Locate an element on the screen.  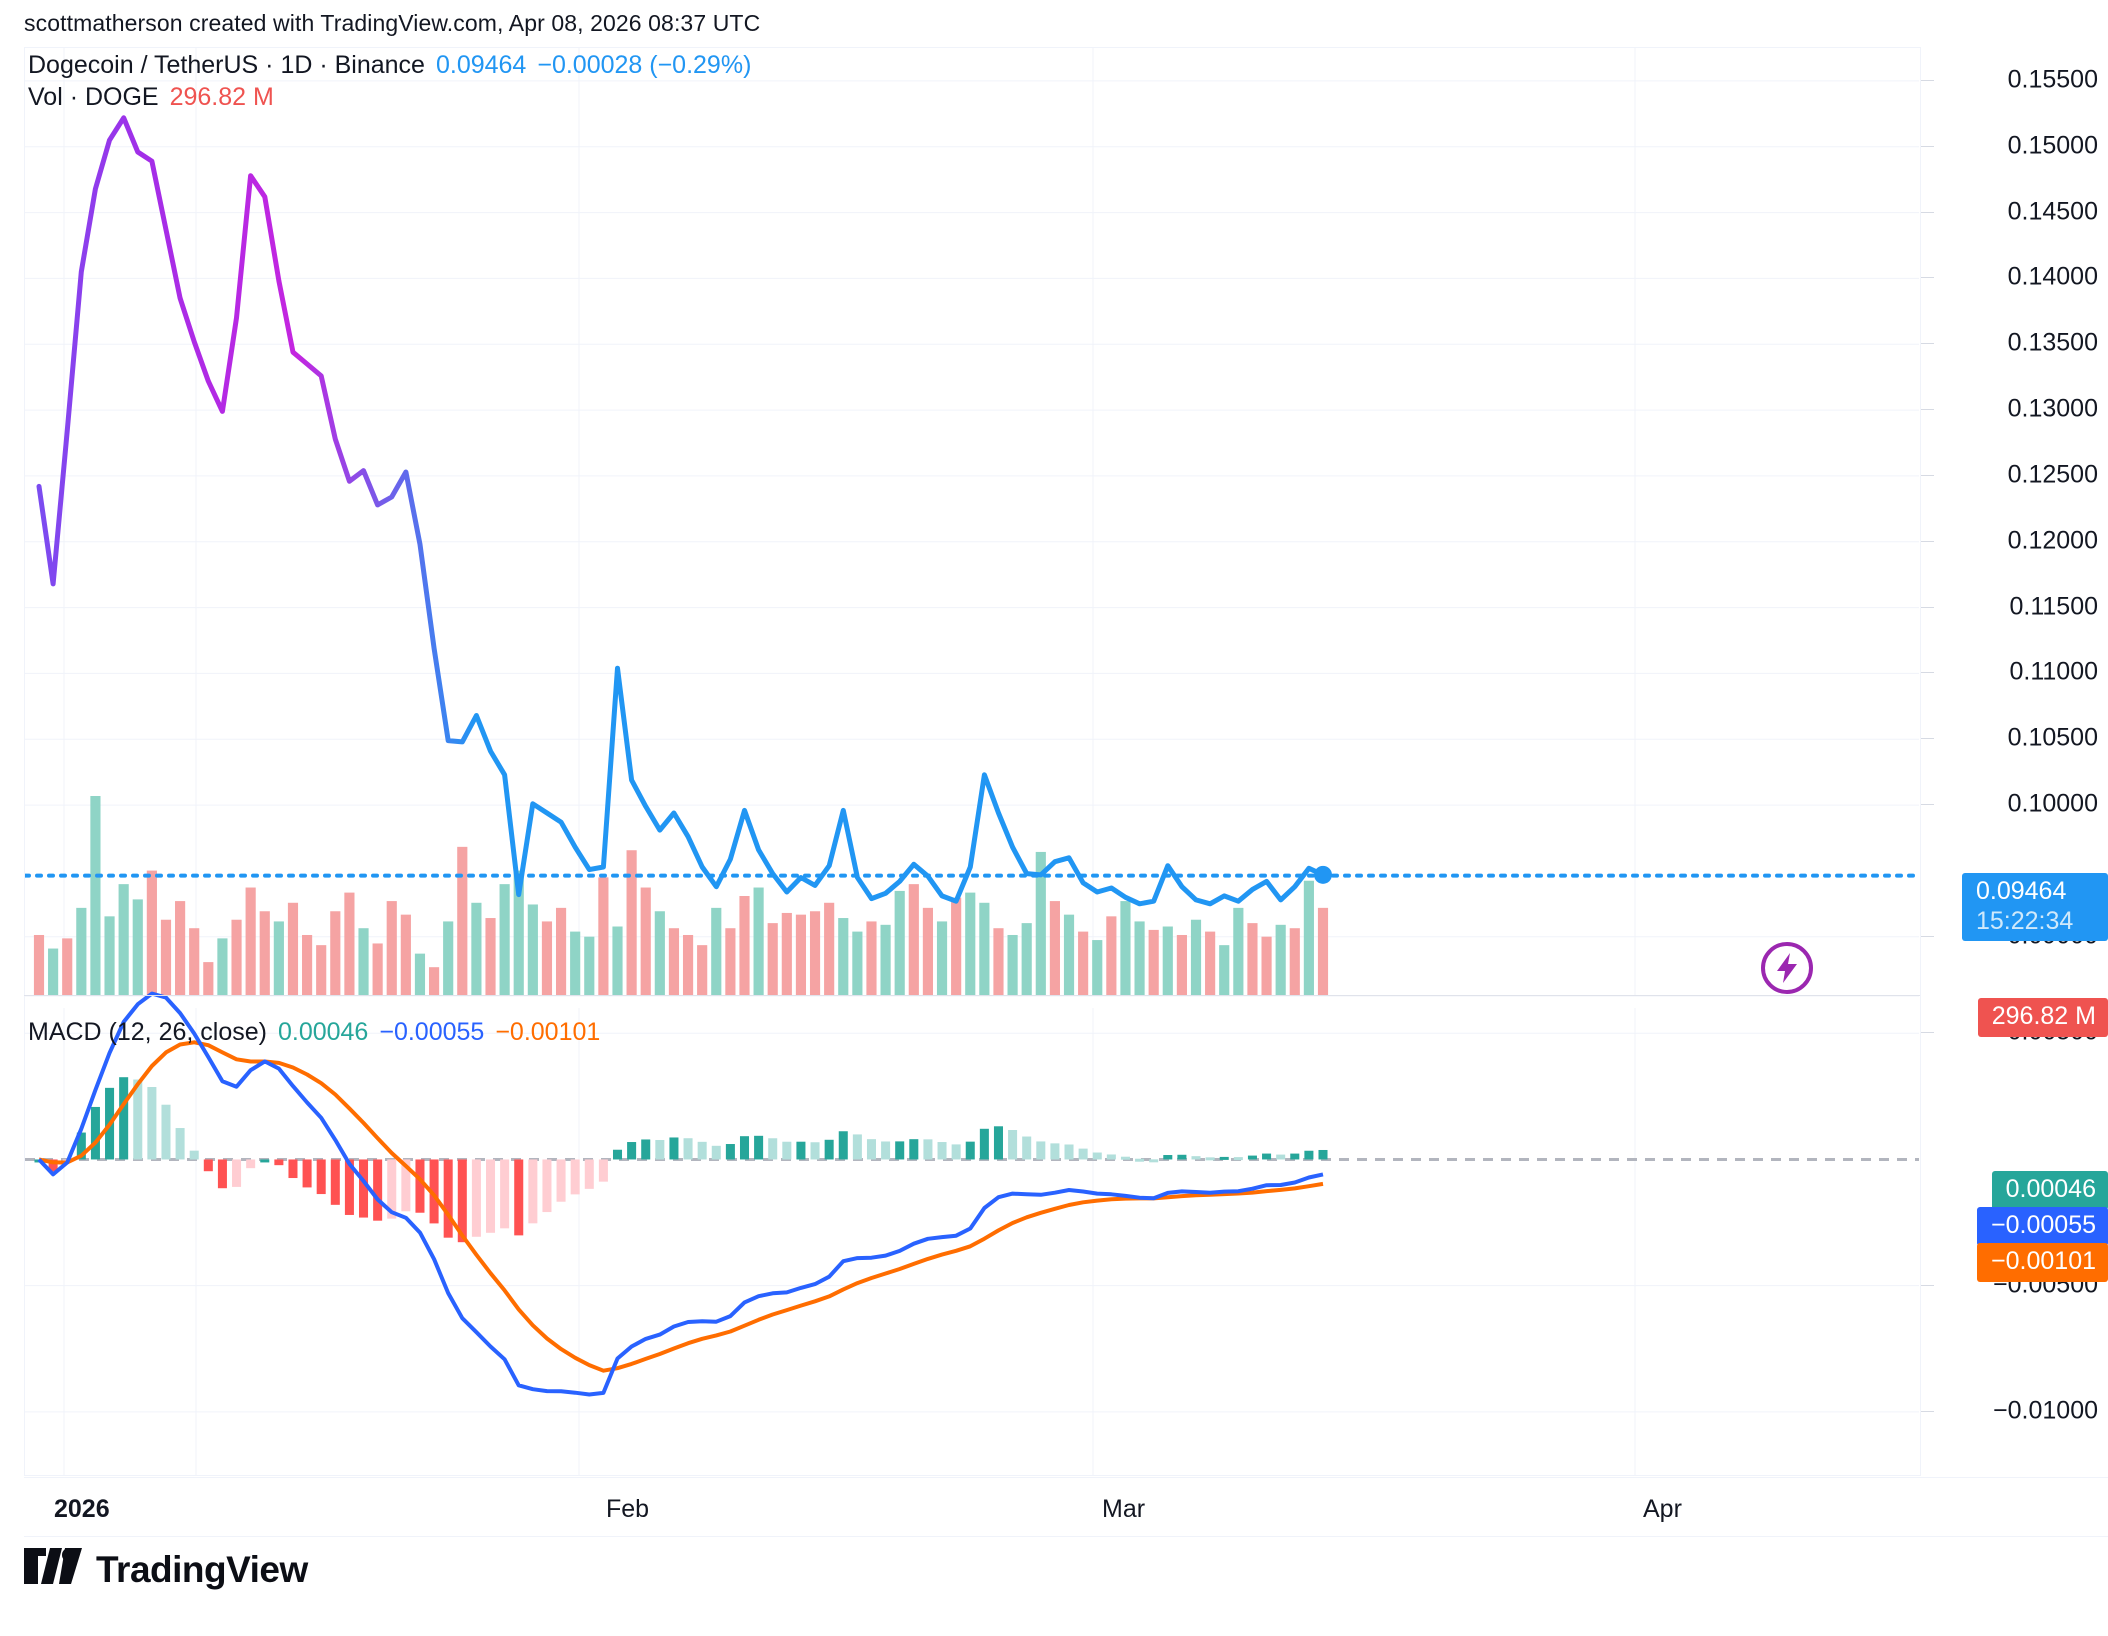
time-axis-label-apr: Apr is located at coordinates (1662, 1509).